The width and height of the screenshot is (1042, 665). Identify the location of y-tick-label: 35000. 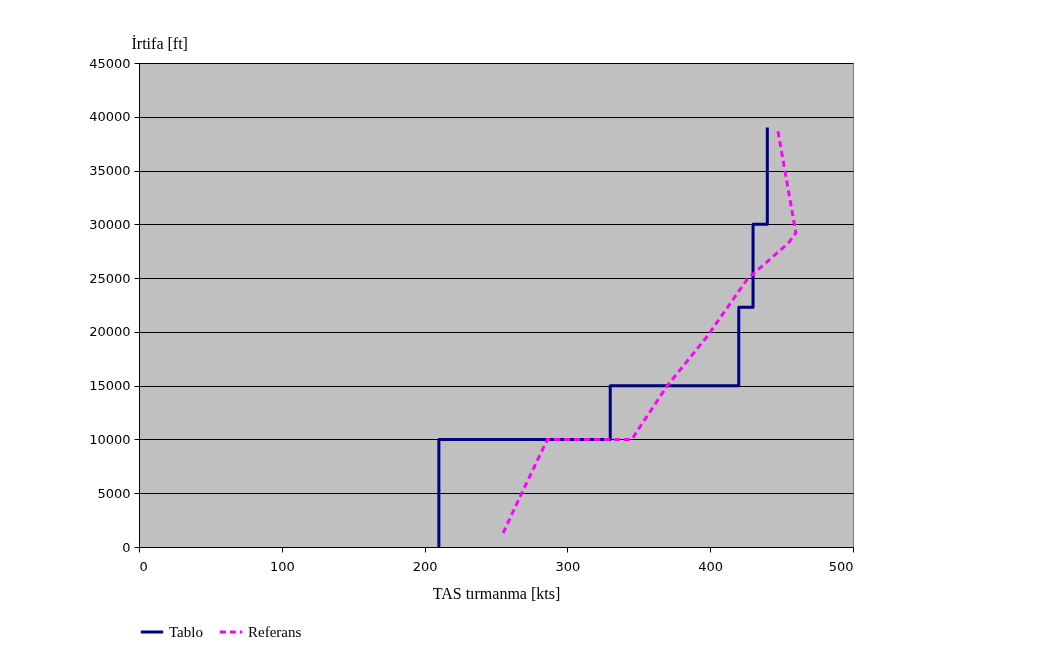
(110, 171).